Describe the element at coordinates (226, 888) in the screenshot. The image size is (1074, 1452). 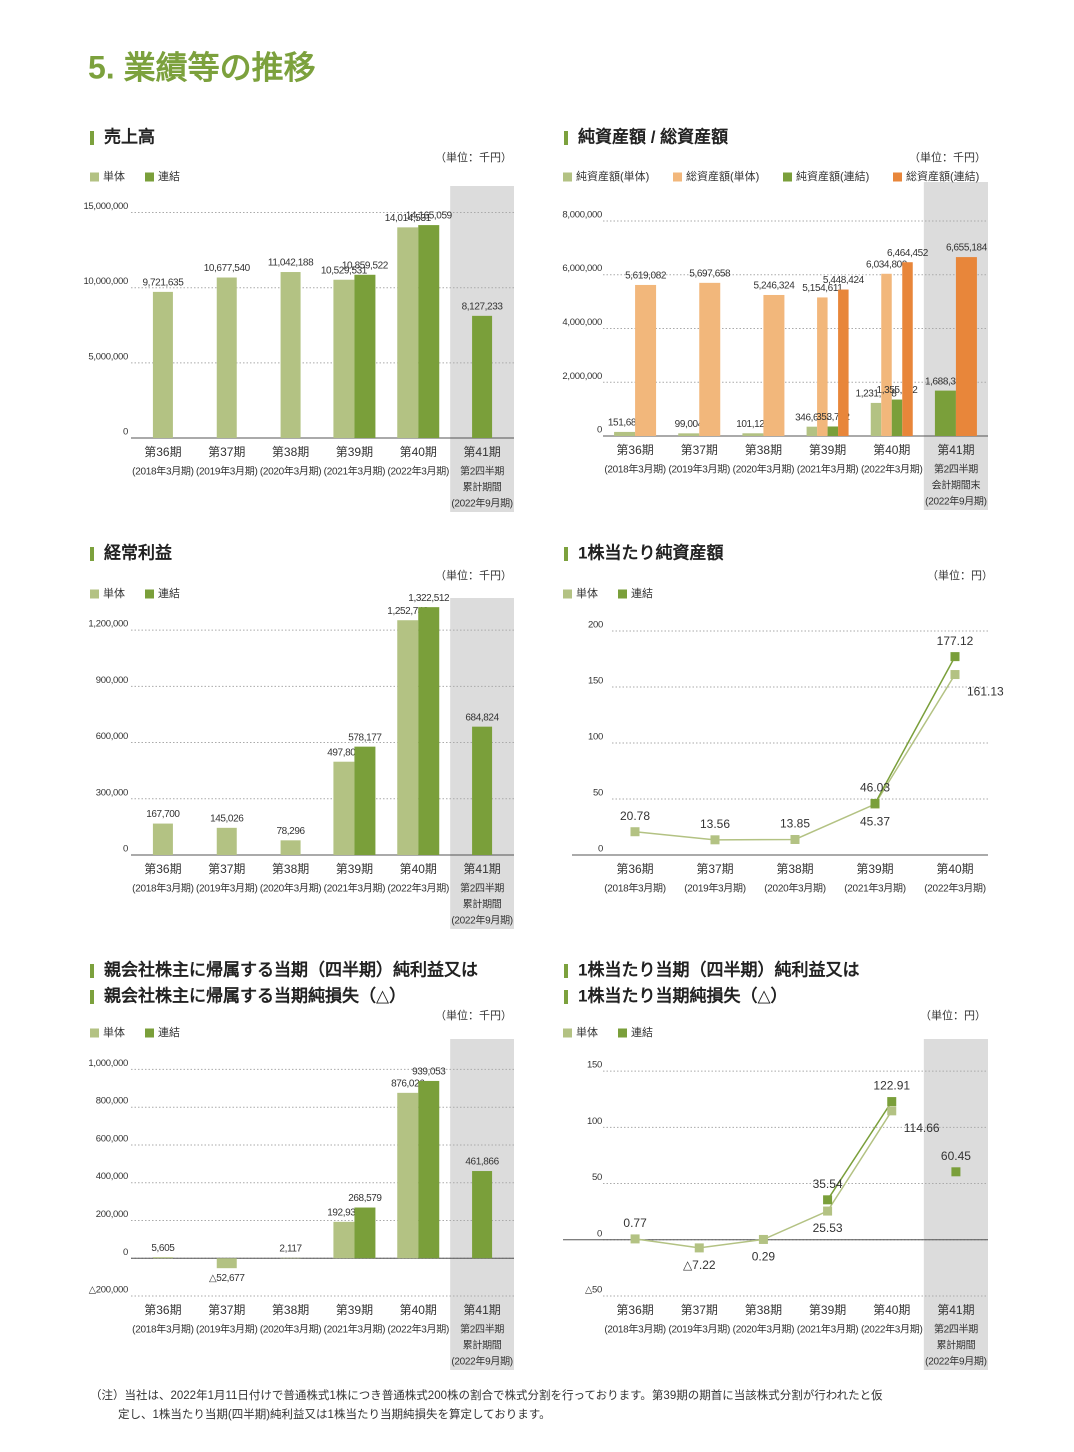
I see `x-tick-label: (2019年3月期)` at that location.